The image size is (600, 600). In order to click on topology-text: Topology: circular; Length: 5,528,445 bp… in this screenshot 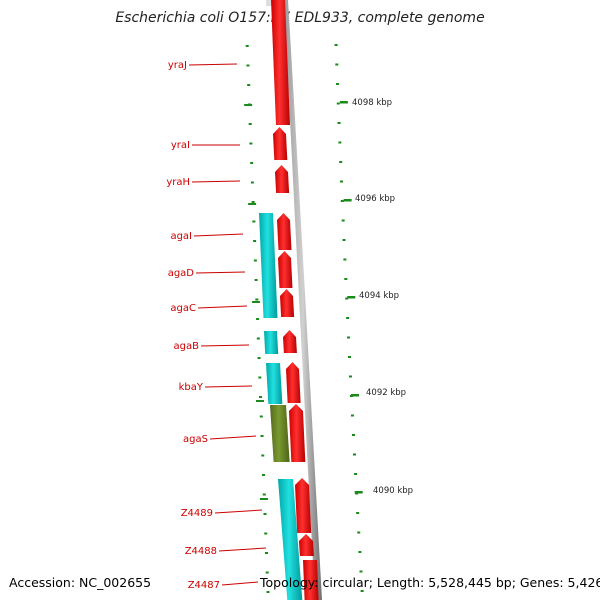, I will do `click(430, 582)`.